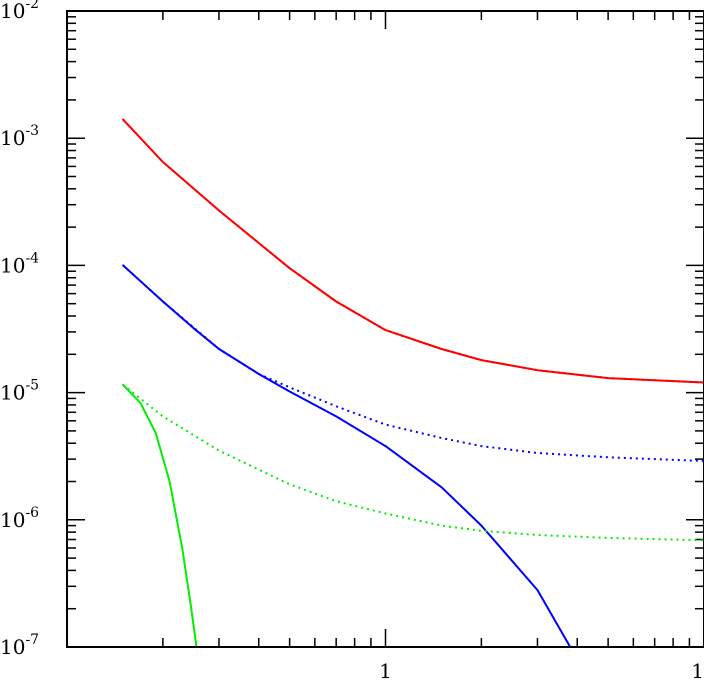 The width and height of the screenshot is (704, 680). Describe the element at coordinates (19, 645) in the screenshot. I see `y-tick-label: 10⁻⁷` at that location.